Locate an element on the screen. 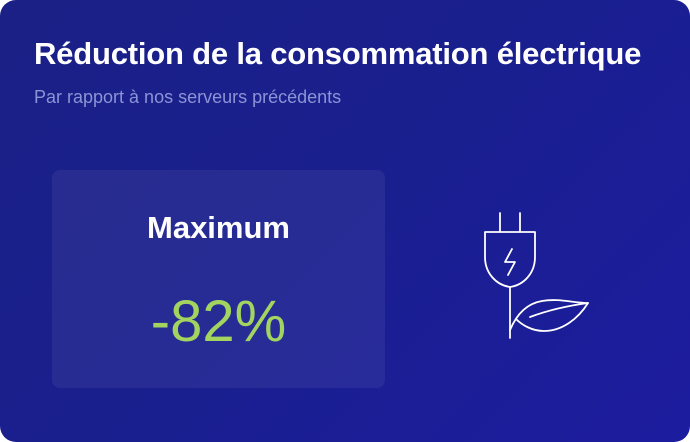 This screenshot has height=442, width=690. stat-label: Maximum is located at coordinates (218, 227).